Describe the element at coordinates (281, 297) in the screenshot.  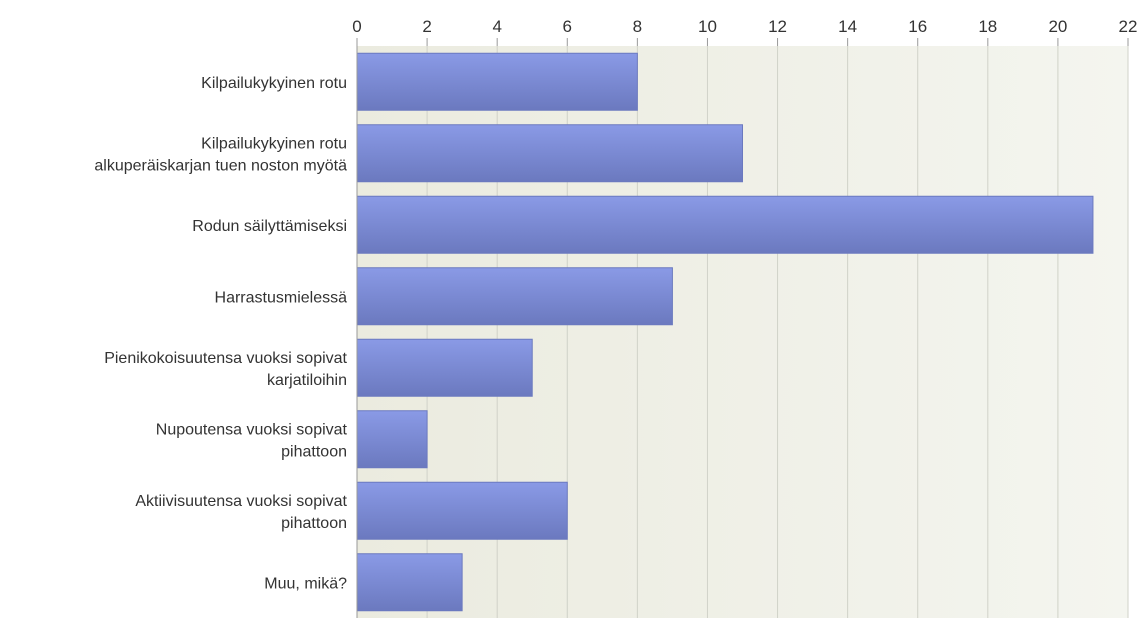
I see `category-label: Harrastusmielessä` at that location.